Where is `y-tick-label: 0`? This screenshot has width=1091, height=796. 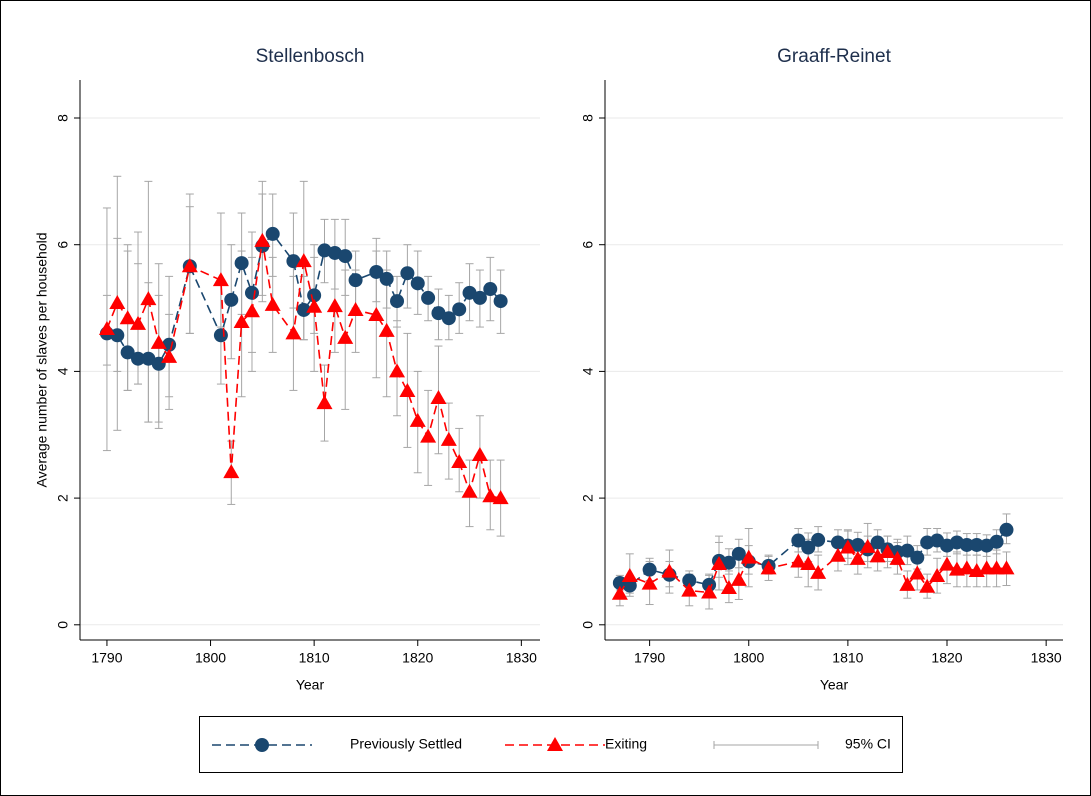
y-tick-label: 0 is located at coordinates (588, 625).